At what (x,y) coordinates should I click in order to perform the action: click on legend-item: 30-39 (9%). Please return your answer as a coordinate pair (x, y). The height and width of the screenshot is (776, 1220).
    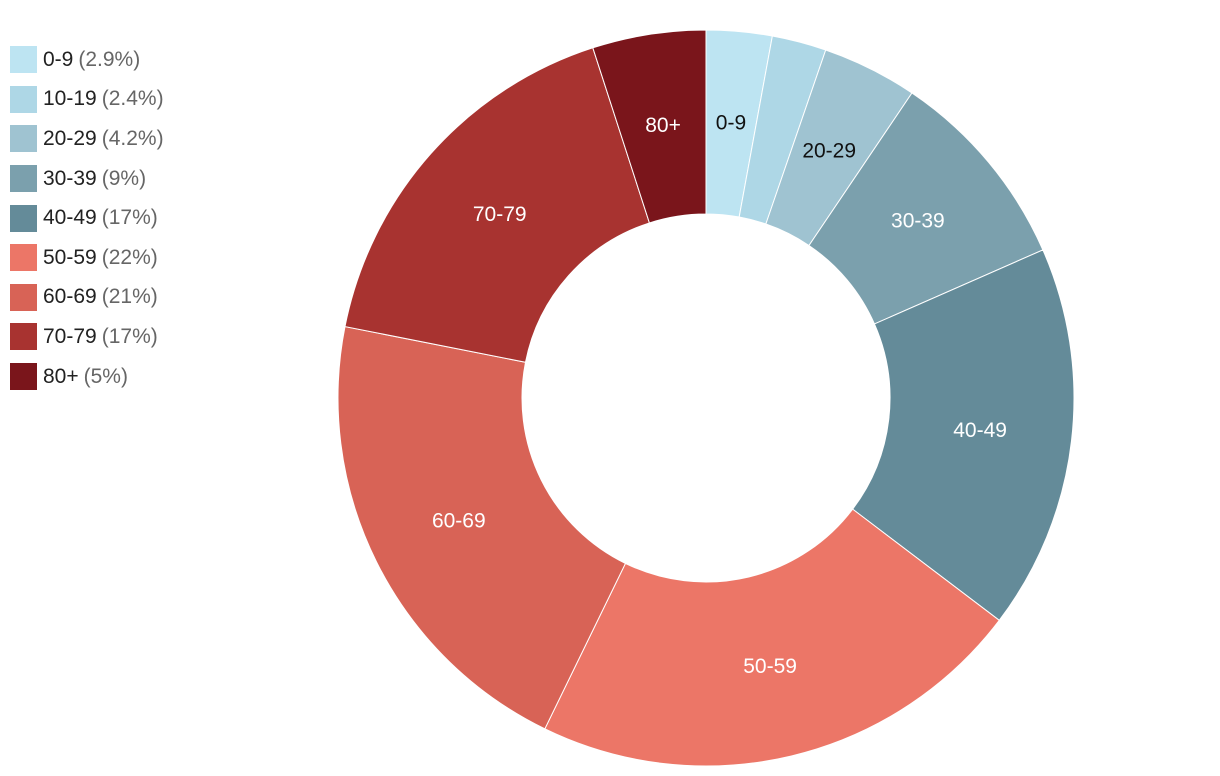
    Looking at the image, I should click on (87, 179).